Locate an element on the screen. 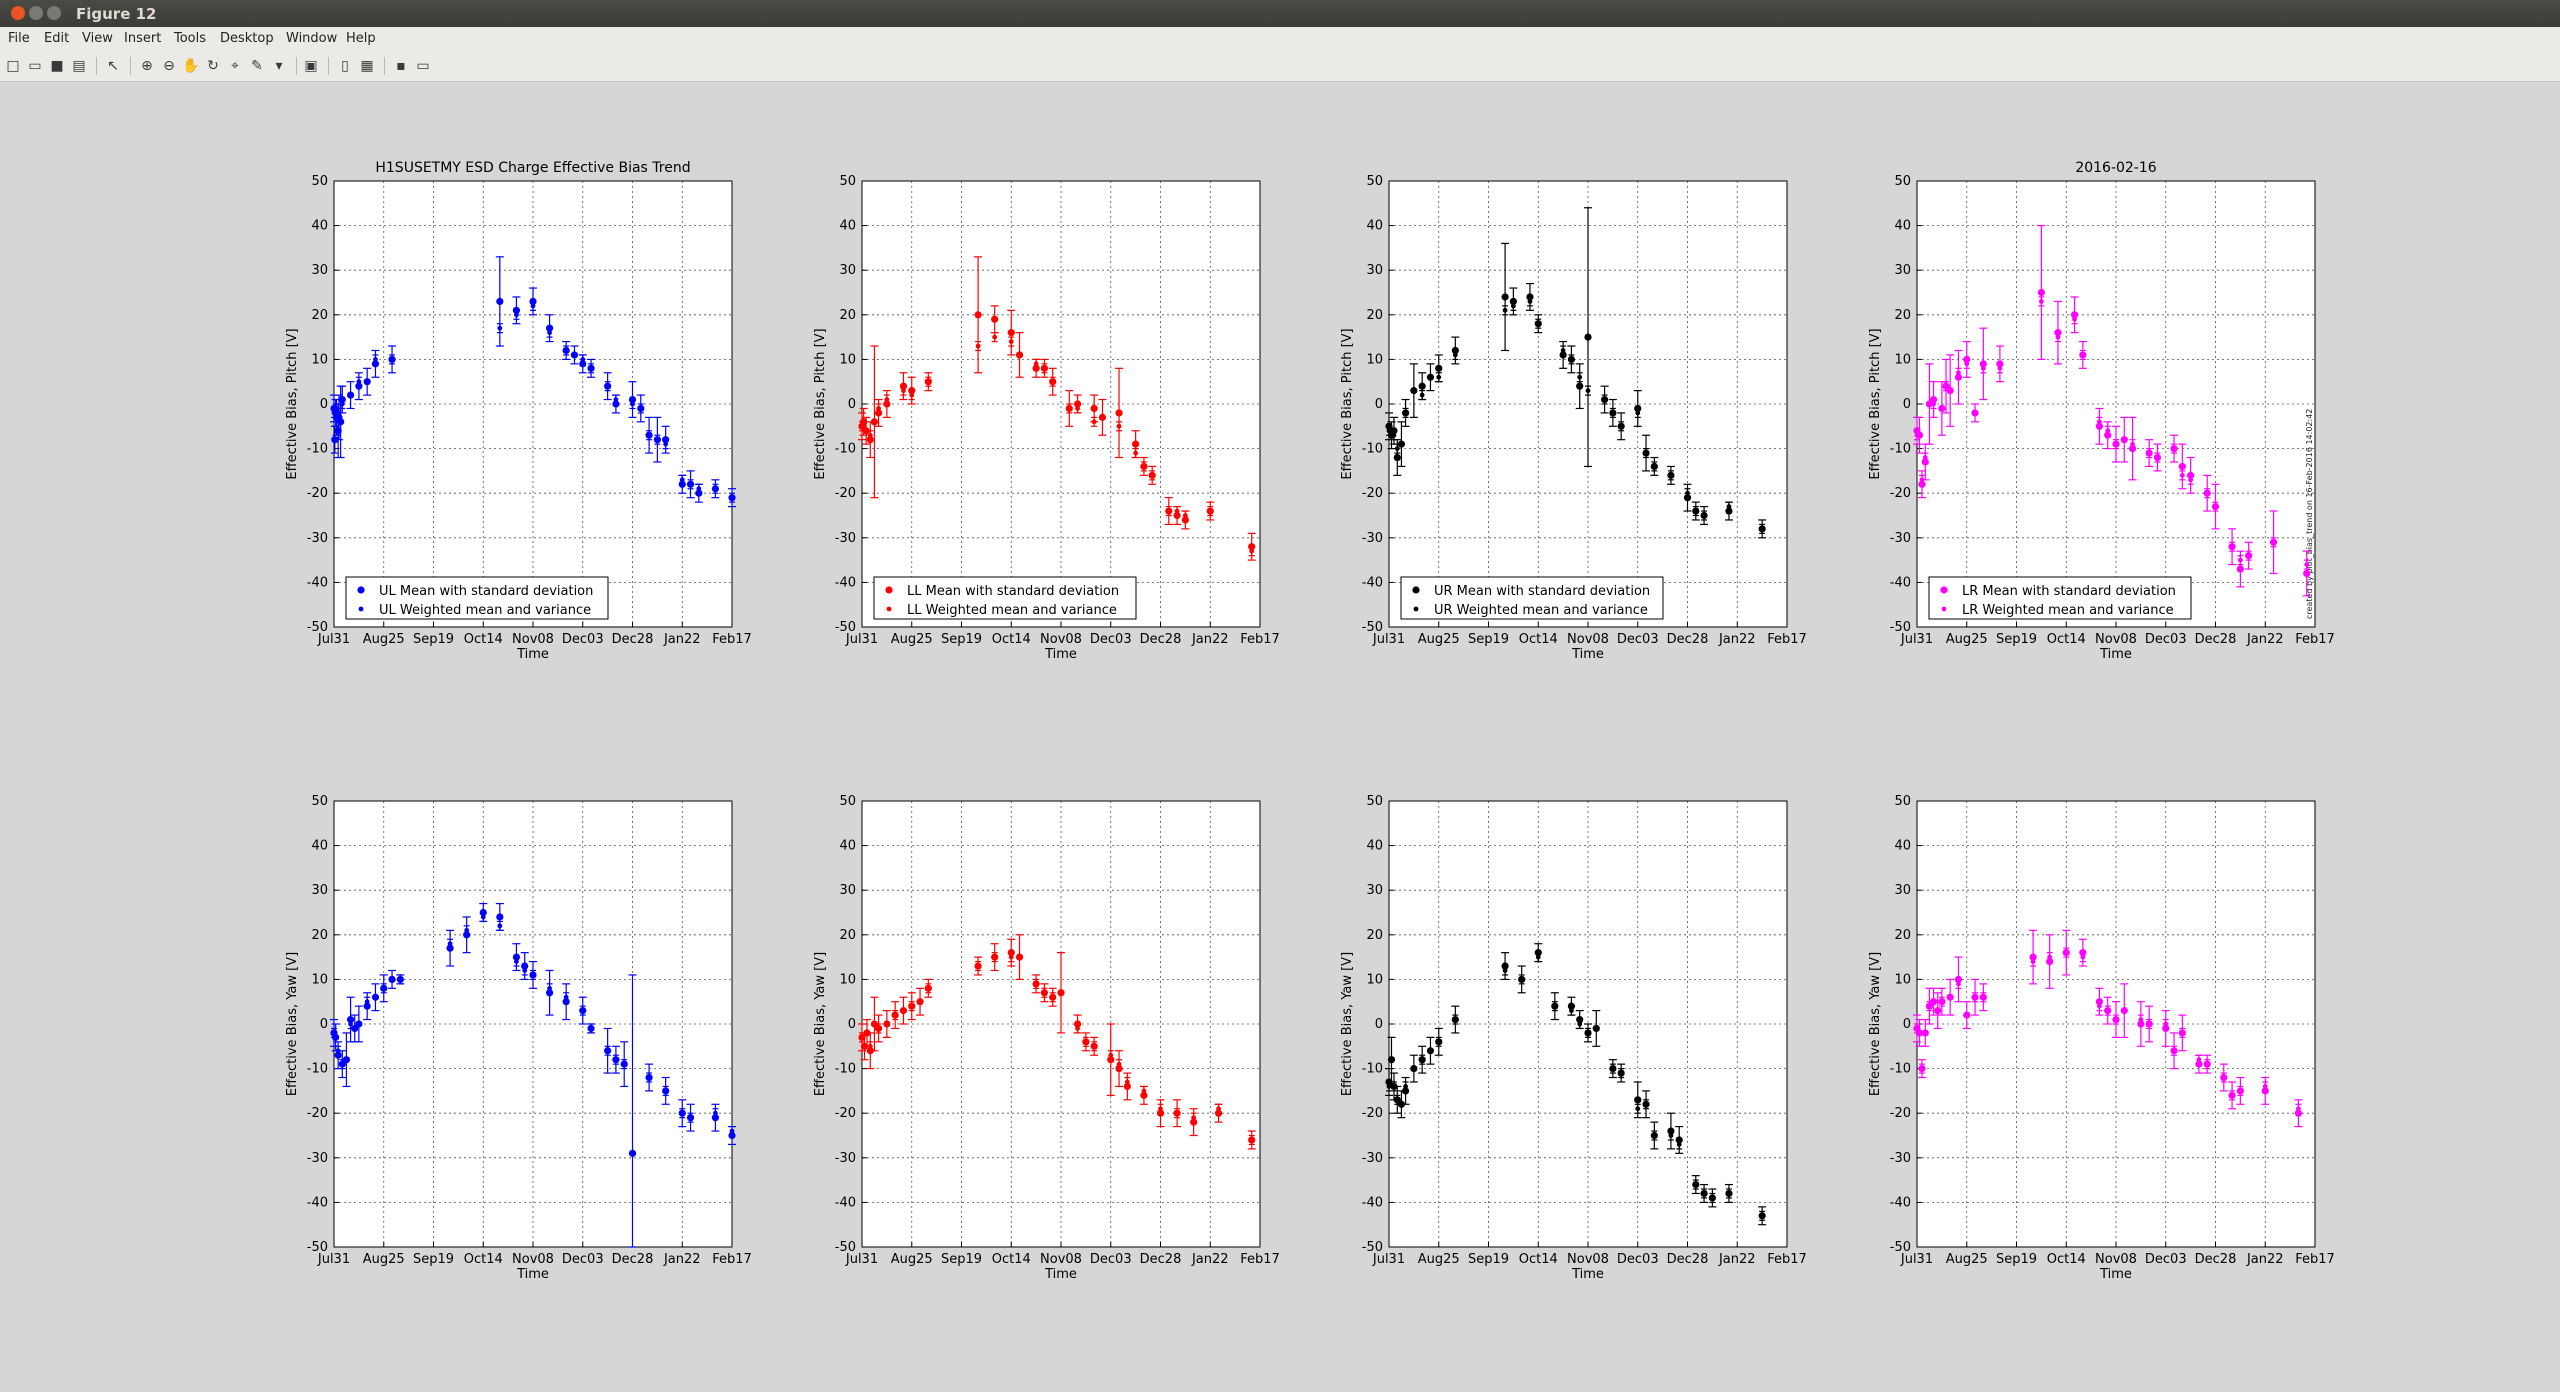 The image size is (2560, 1392). zoom-in-icon: ⊕ is located at coordinates (147, 66).